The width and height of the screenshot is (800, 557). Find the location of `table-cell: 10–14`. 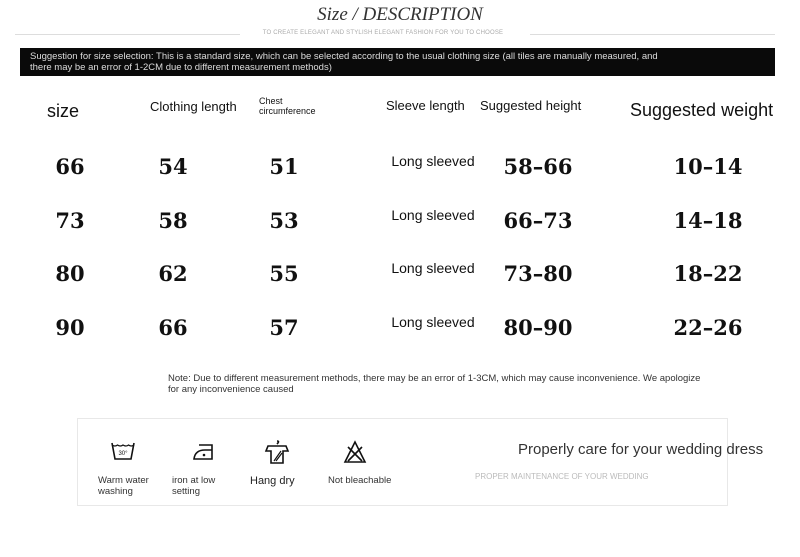

table-cell: 10–14 is located at coordinates (708, 166).